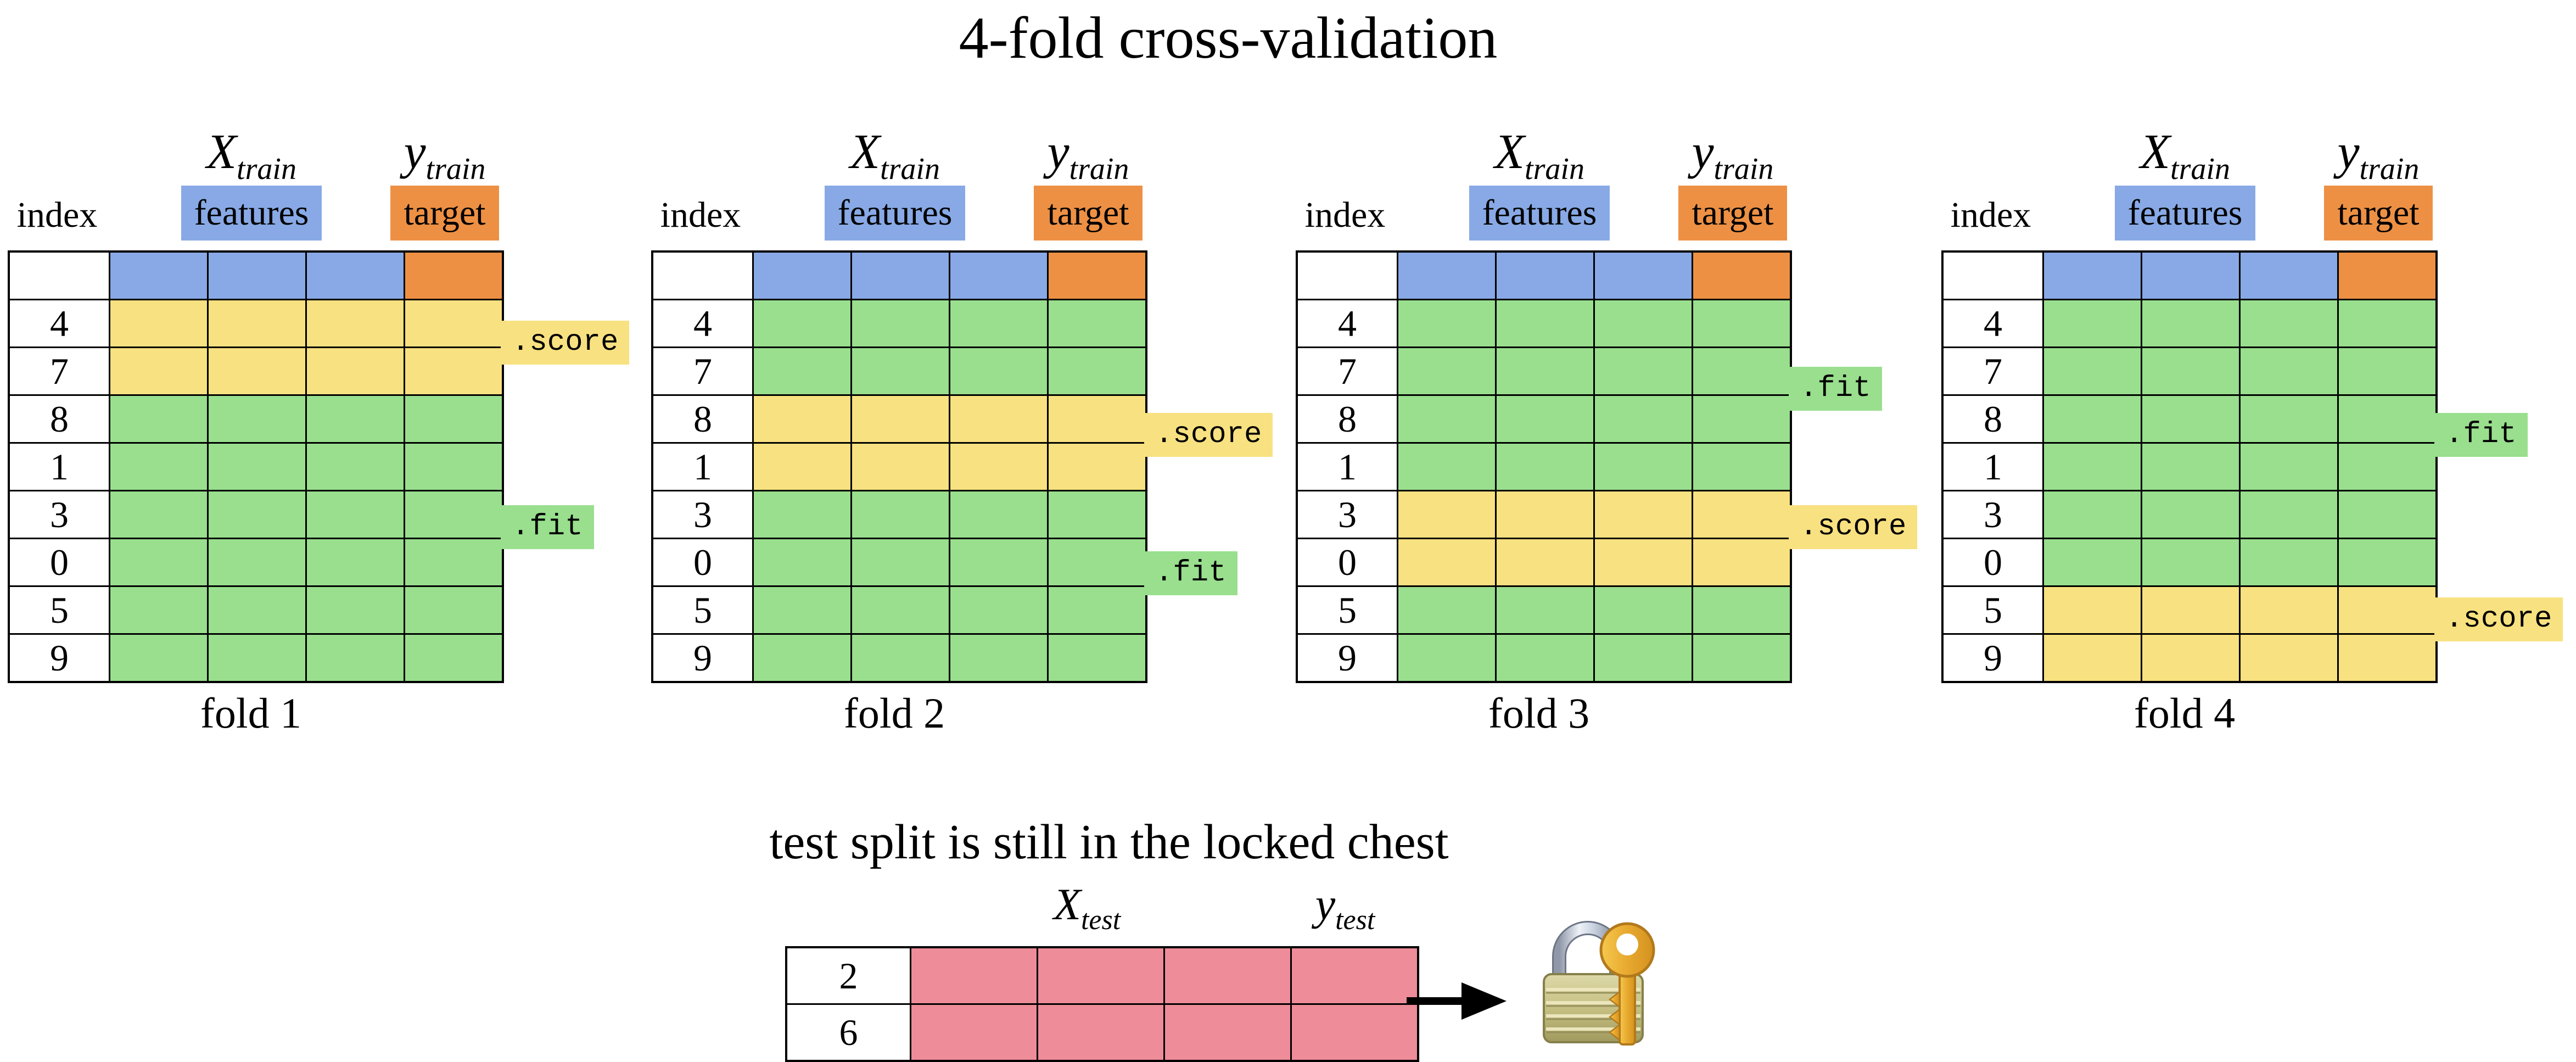  I want to click on index-cell: 7, so click(59, 371).